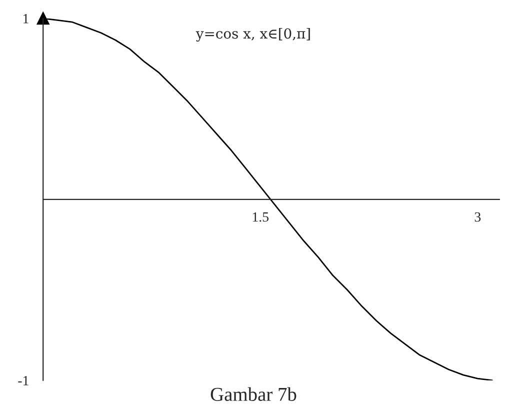 The image size is (507, 409). What do you see at coordinates (260, 217) in the screenshot?
I see `x-tick-label: 1.5` at bounding box center [260, 217].